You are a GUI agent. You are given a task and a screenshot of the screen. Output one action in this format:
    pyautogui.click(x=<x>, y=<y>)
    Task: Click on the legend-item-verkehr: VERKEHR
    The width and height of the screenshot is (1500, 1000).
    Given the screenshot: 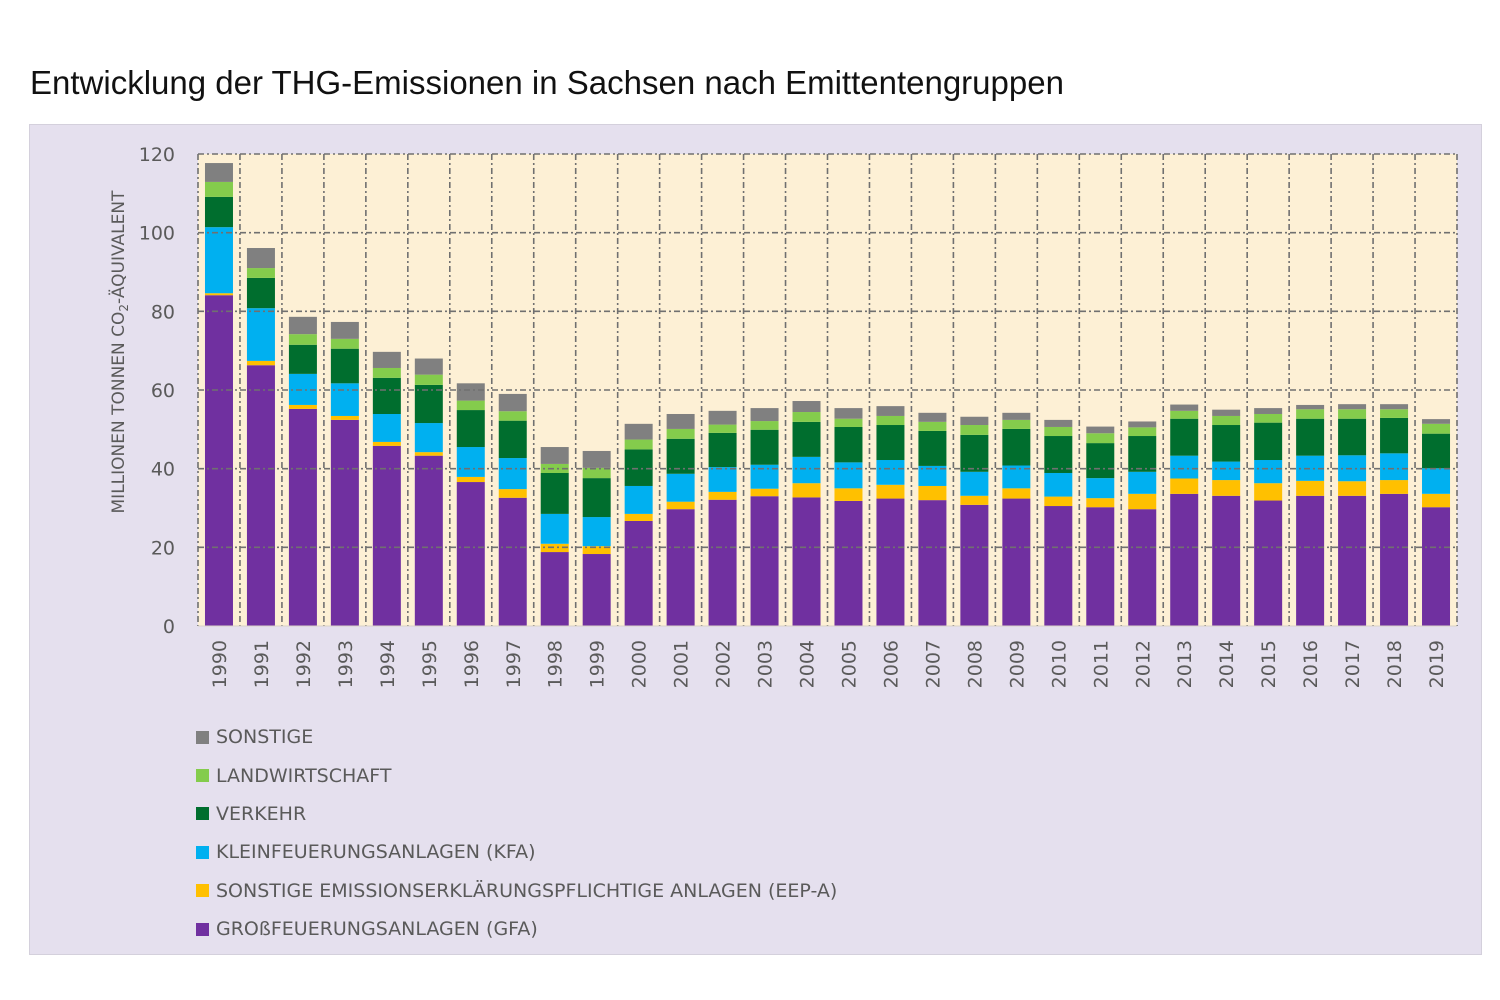 What is the action you would take?
    pyautogui.click(x=516, y=814)
    